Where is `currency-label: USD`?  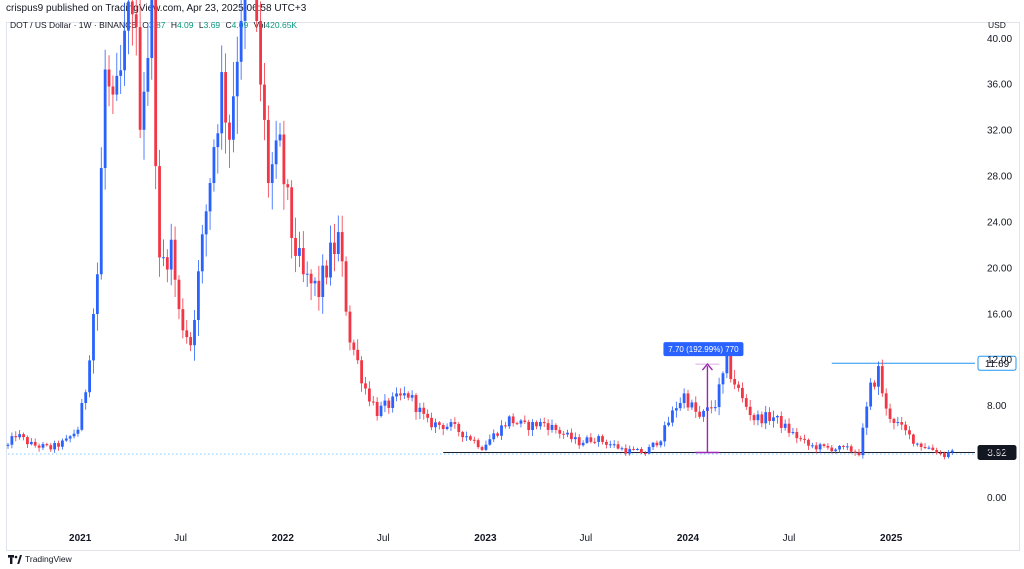
currency-label: USD is located at coordinates (997, 25).